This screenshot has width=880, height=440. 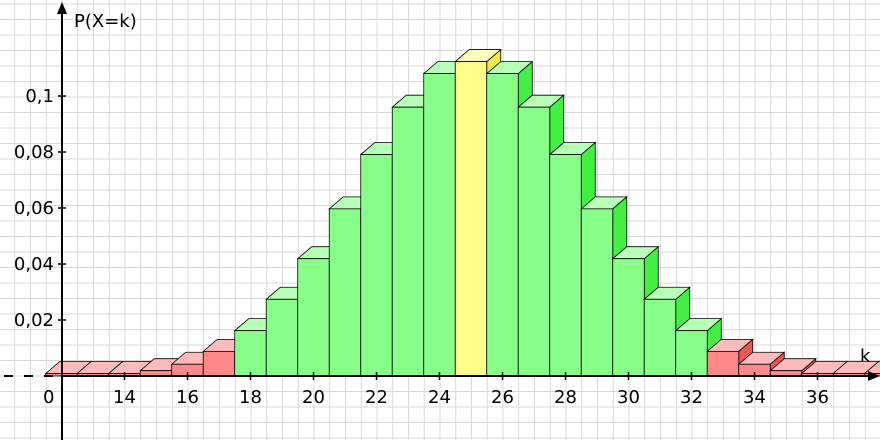 What do you see at coordinates (376, 397) in the screenshot?
I see `x-tick-label: 22` at bounding box center [376, 397].